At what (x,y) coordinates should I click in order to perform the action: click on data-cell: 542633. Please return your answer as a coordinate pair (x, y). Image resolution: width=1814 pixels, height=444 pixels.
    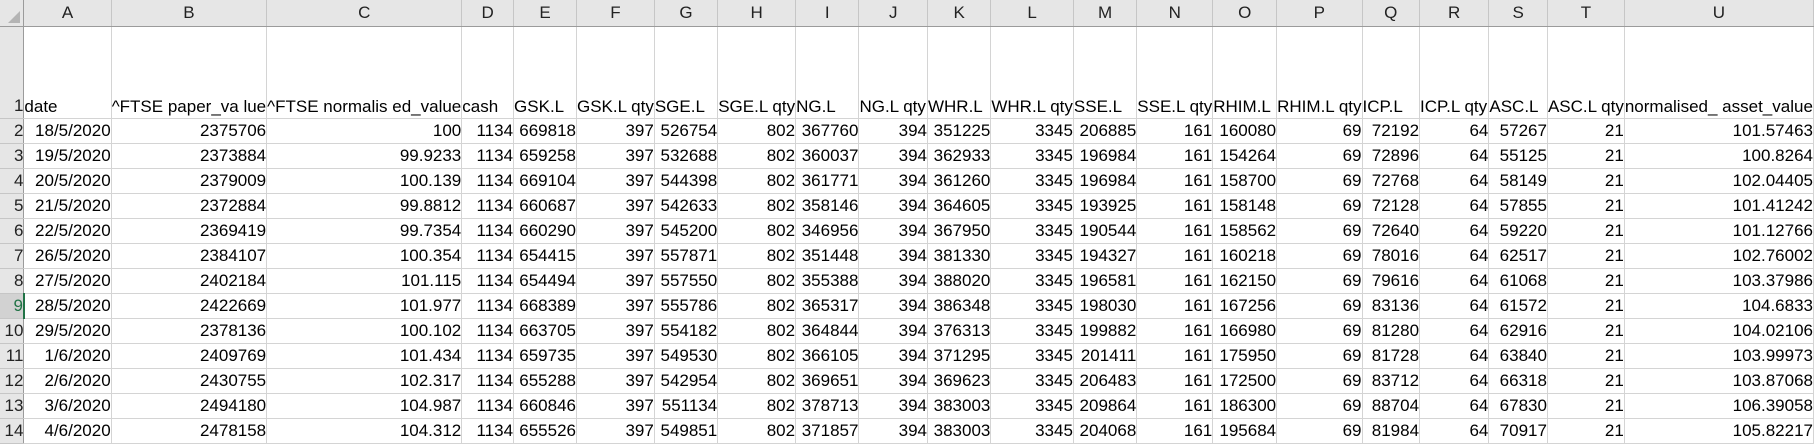
    Looking at the image, I should click on (686, 206).